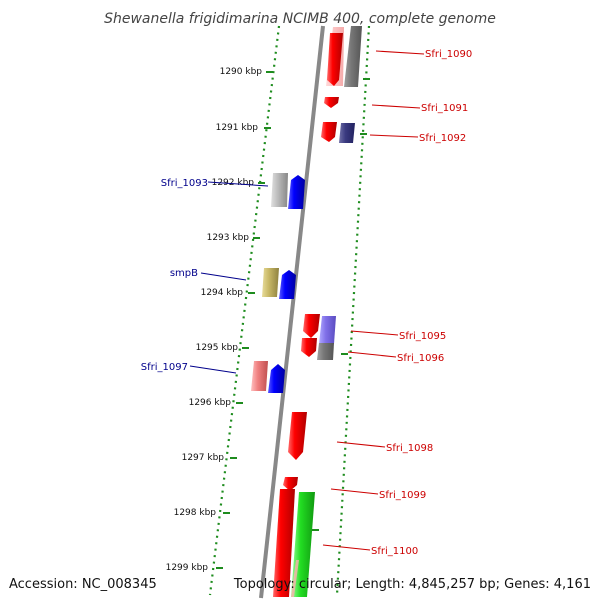 The image size is (600, 600). What do you see at coordinates (270, 282) in the screenshot?
I see `olive-gene-feature` at bounding box center [270, 282].